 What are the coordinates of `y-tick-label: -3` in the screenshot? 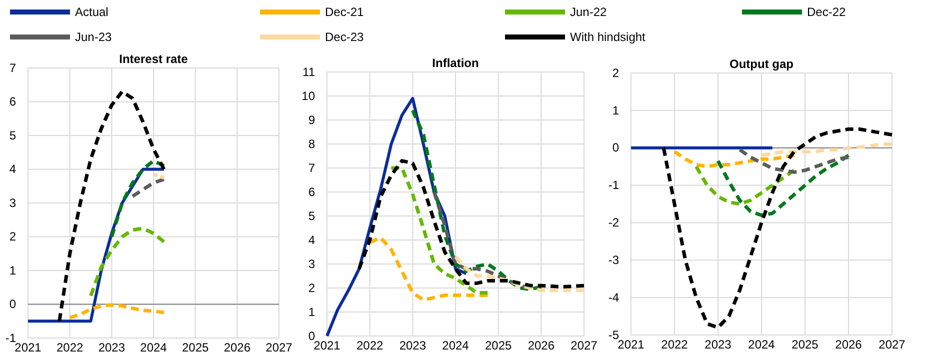 It's located at (614, 259).